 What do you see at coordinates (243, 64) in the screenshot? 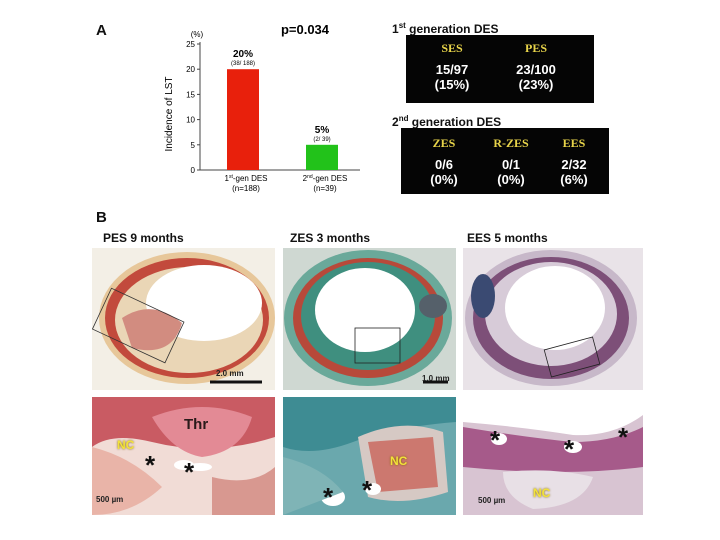
I see `bar-count-label: (38/ 188)` at bounding box center [243, 64].